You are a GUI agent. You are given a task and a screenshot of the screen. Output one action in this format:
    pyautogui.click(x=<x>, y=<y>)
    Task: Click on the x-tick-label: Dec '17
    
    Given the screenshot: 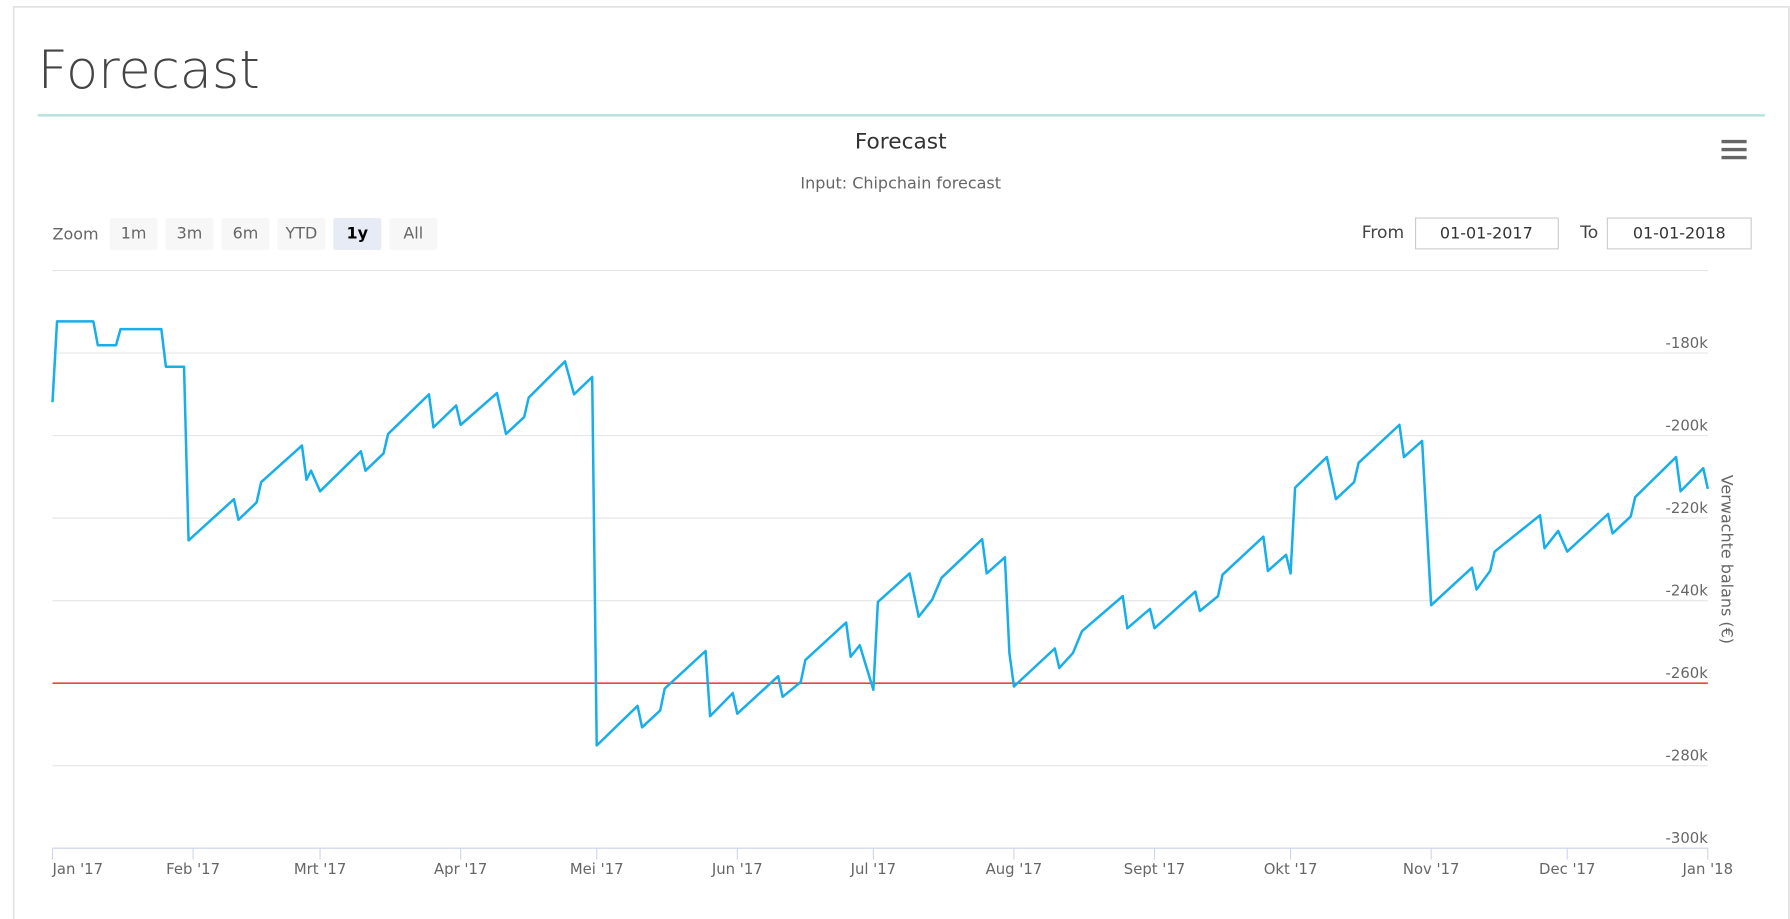 What is the action you would take?
    pyautogui.click(x=1567, y=869)
    